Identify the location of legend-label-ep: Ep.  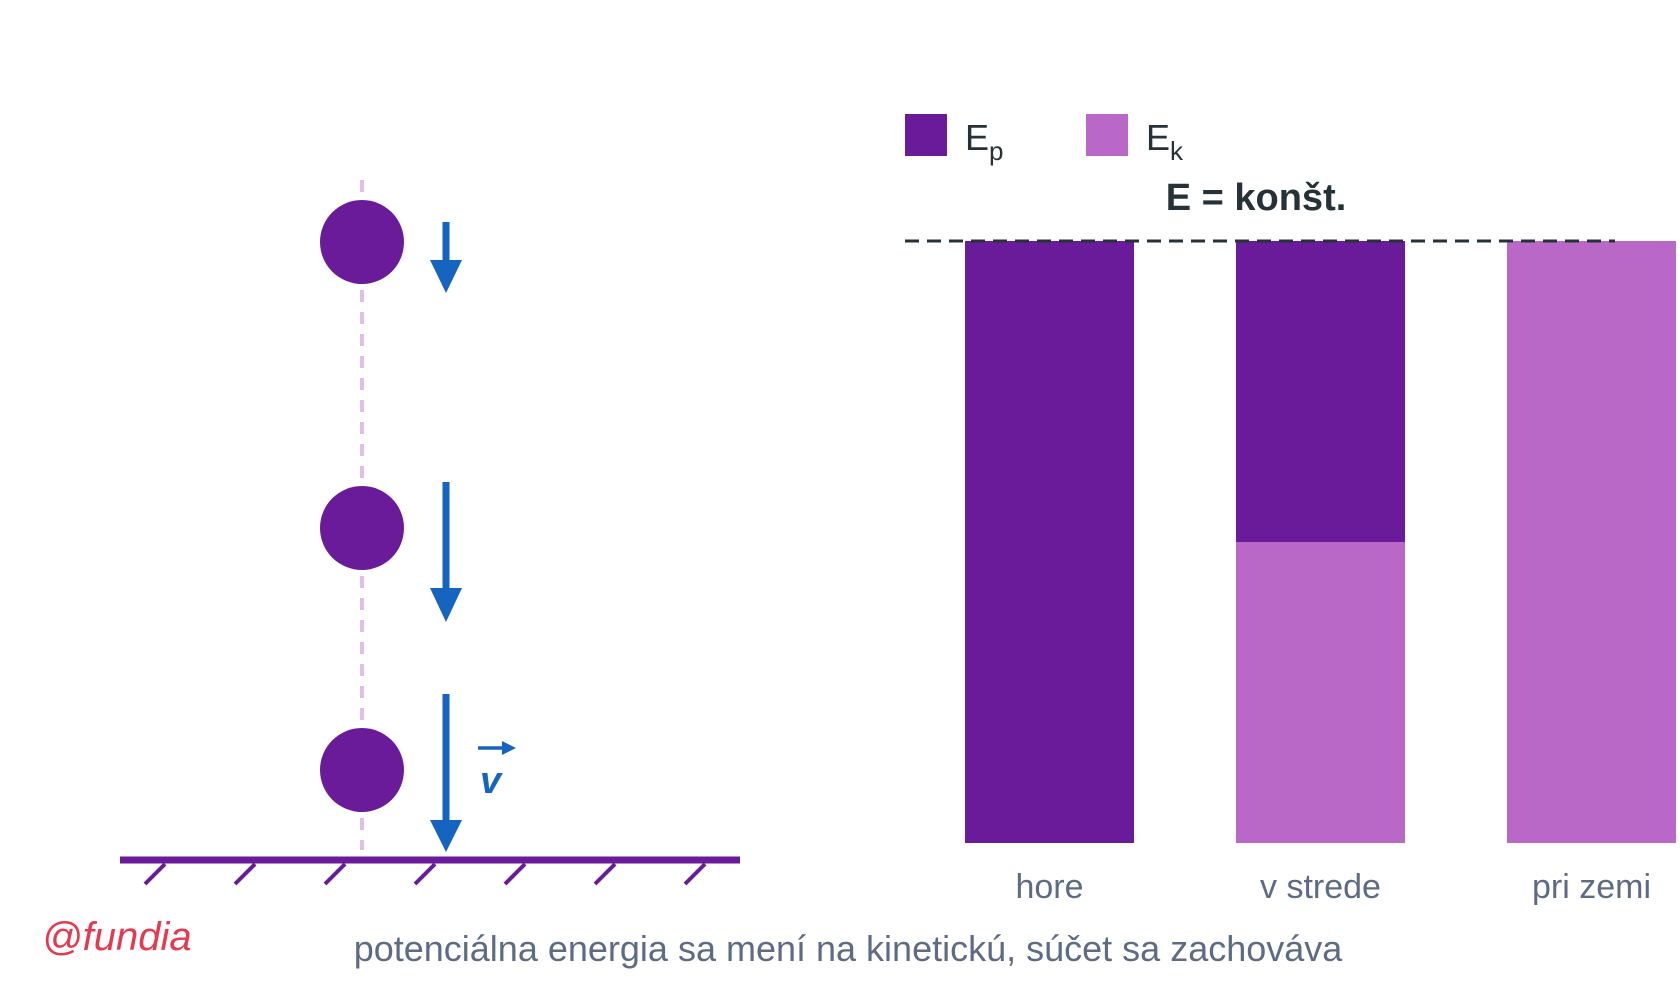
(984, 141).